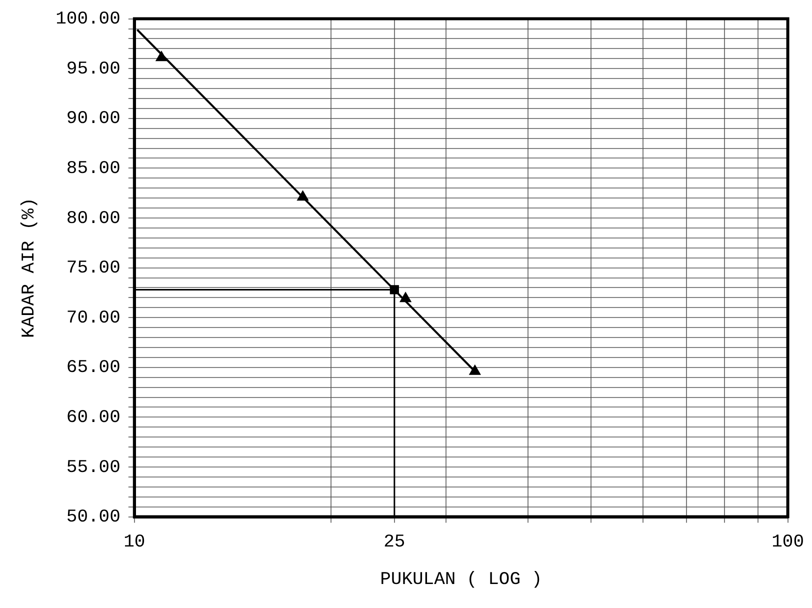 This screenshot has width=812, height=608. What do you see at coordinates (93, 418) in the screenshot?
I see `y-tick-label: 60.00` at bounding box center [93, 418].